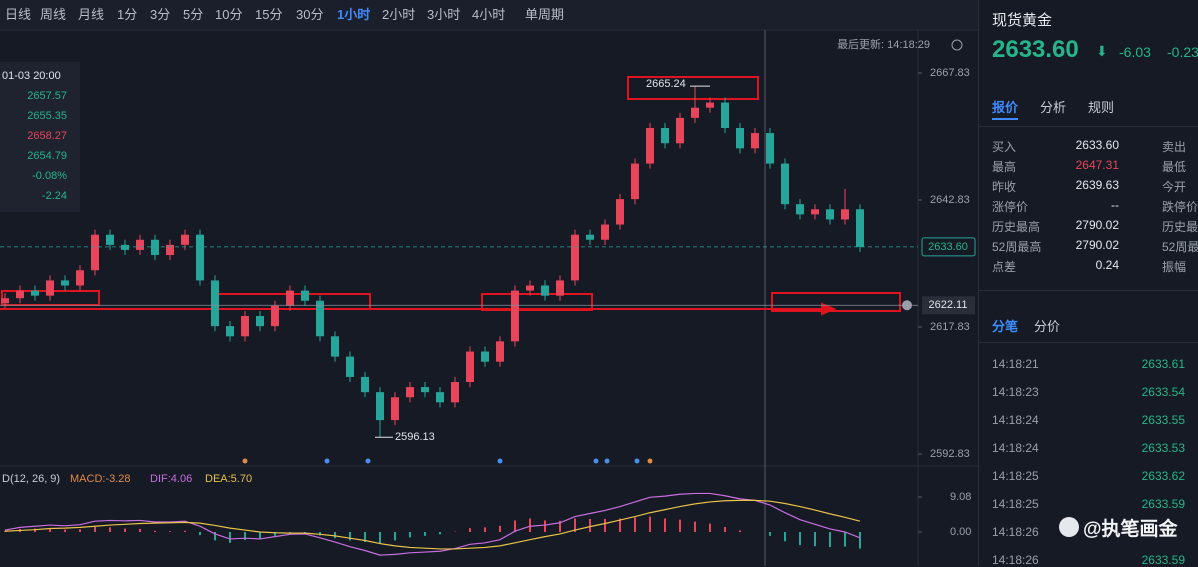 This screenshot has height=567, width=1198. What do you see at coordinates (1004, 147) in the screenshot?
I see `quote-label: 买入` at bounding box center [1004, 147].